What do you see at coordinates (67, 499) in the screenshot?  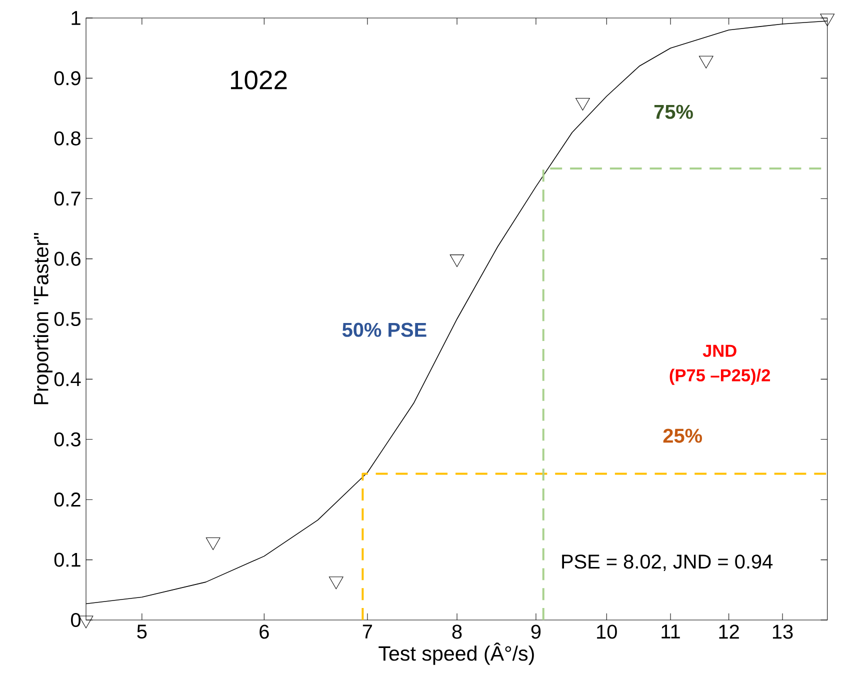 I see `y-tick-label: 0.2` at bounding box center [67, 499].